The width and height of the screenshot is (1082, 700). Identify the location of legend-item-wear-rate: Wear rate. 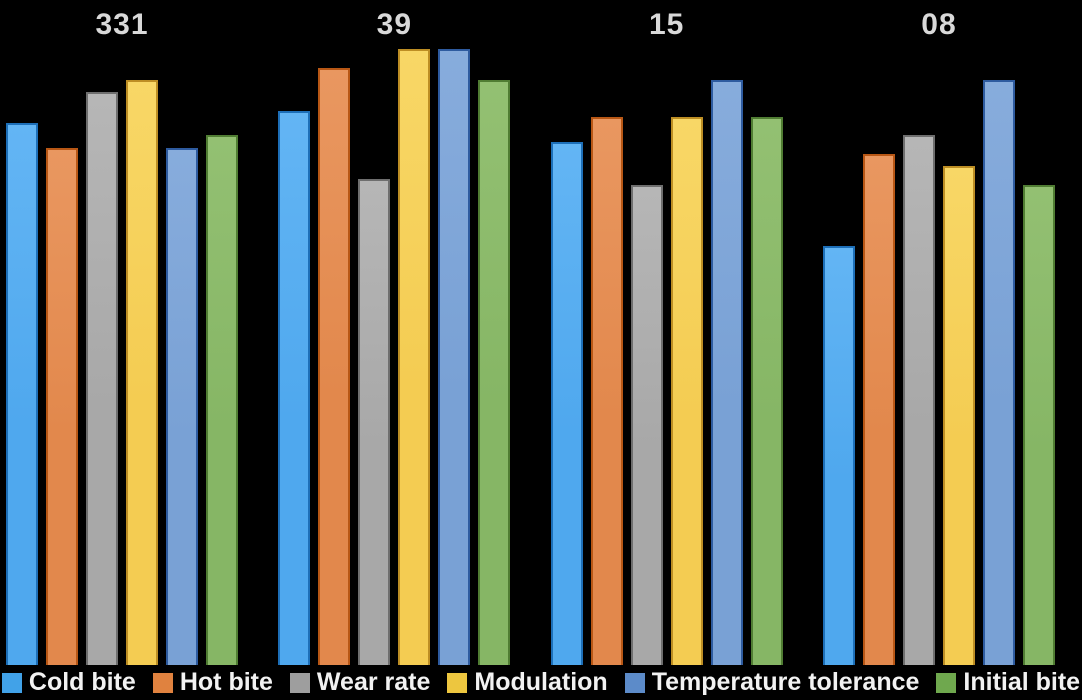
(360, 682).